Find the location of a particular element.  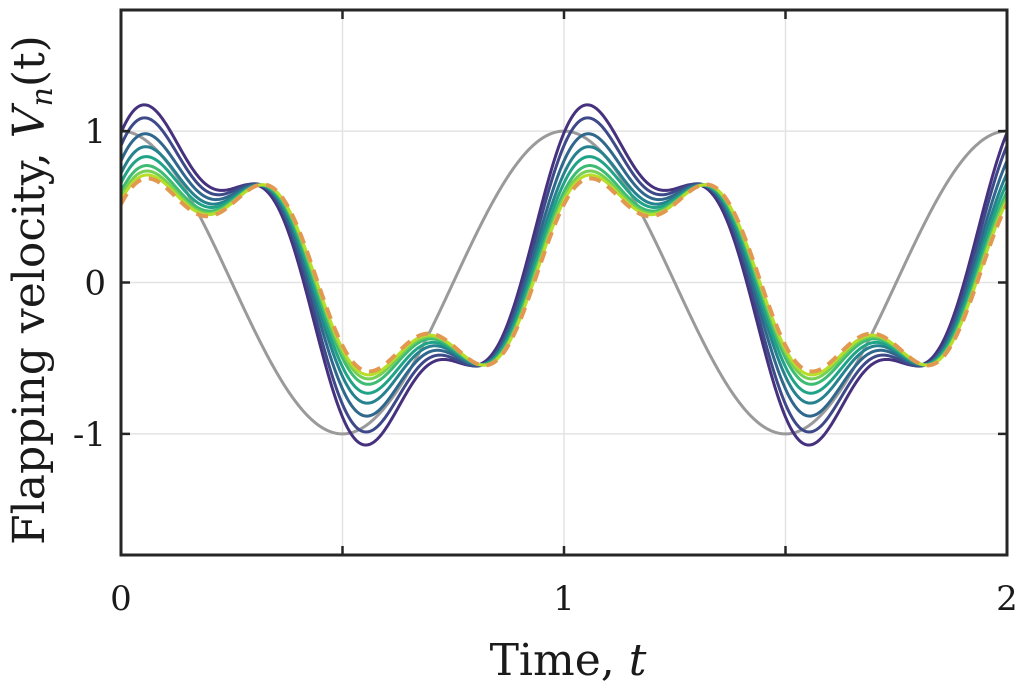

x-tick-label: 0 is located at coordinates (121, 599).